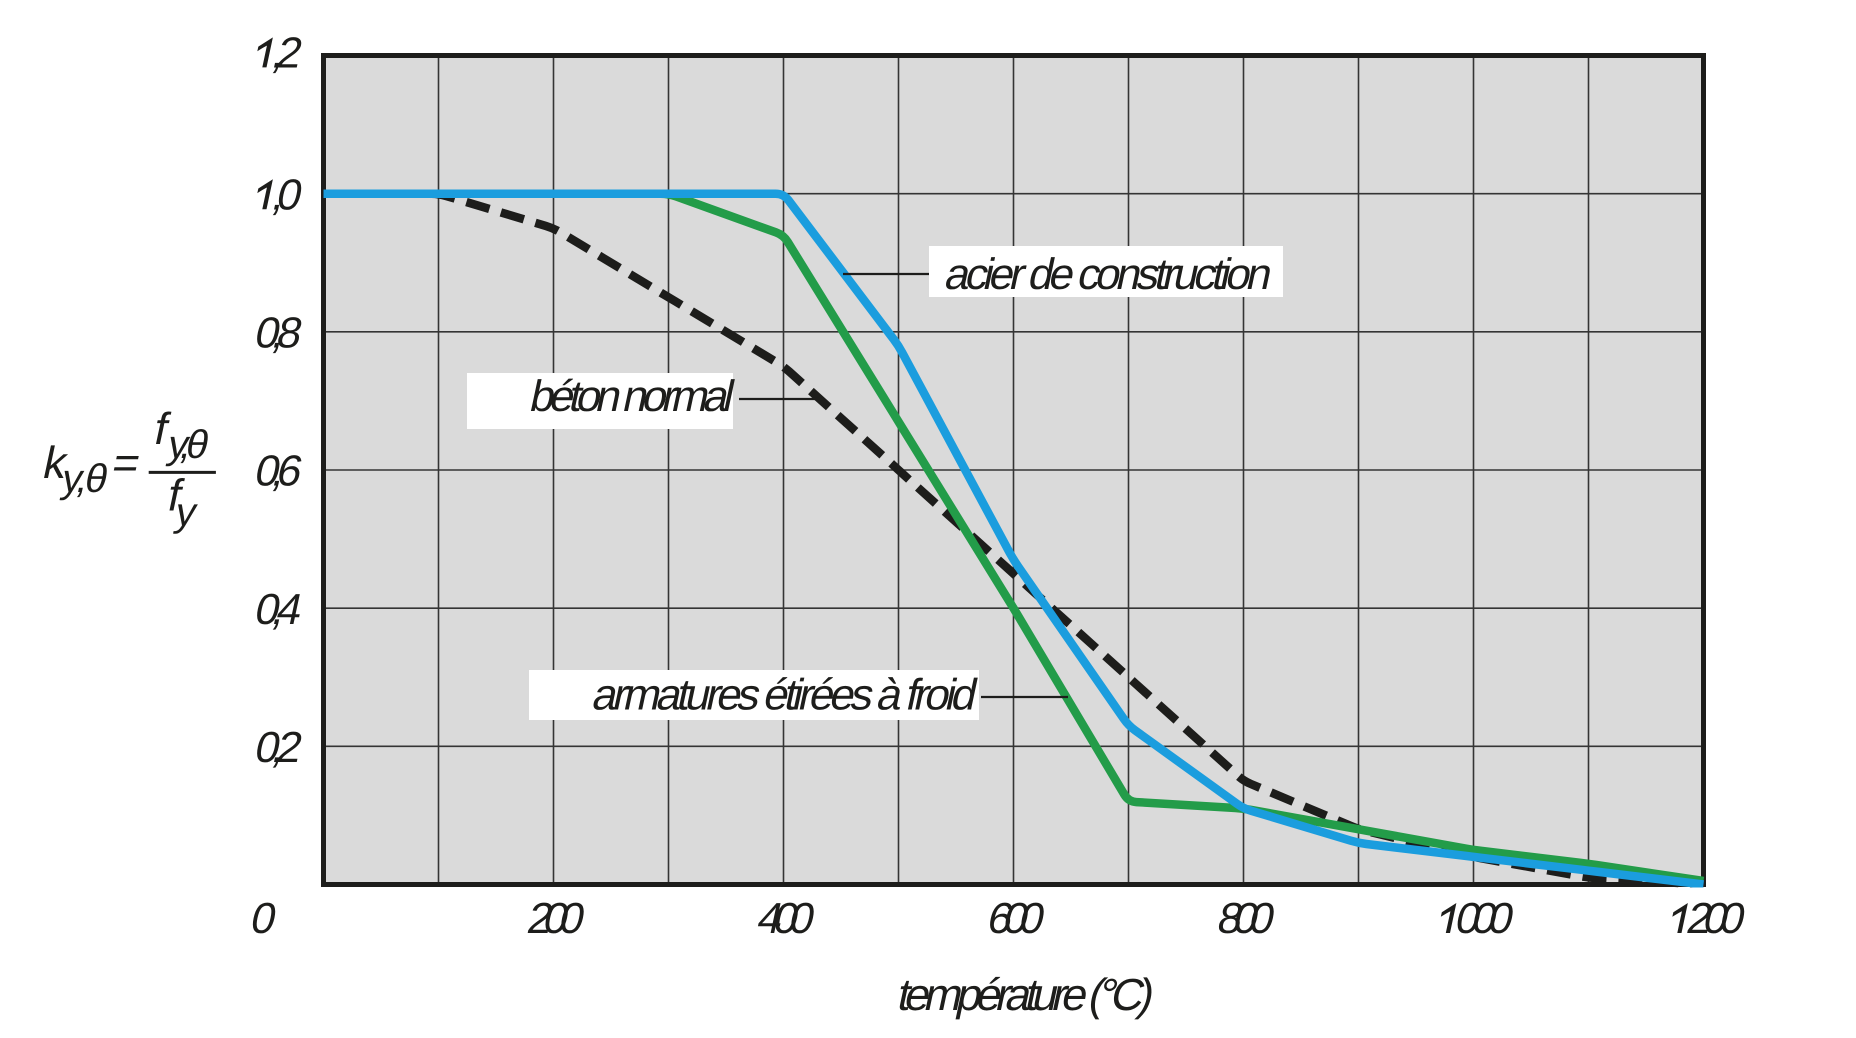  I want to click on svg-text: acier de construction, so click(1109, 274).